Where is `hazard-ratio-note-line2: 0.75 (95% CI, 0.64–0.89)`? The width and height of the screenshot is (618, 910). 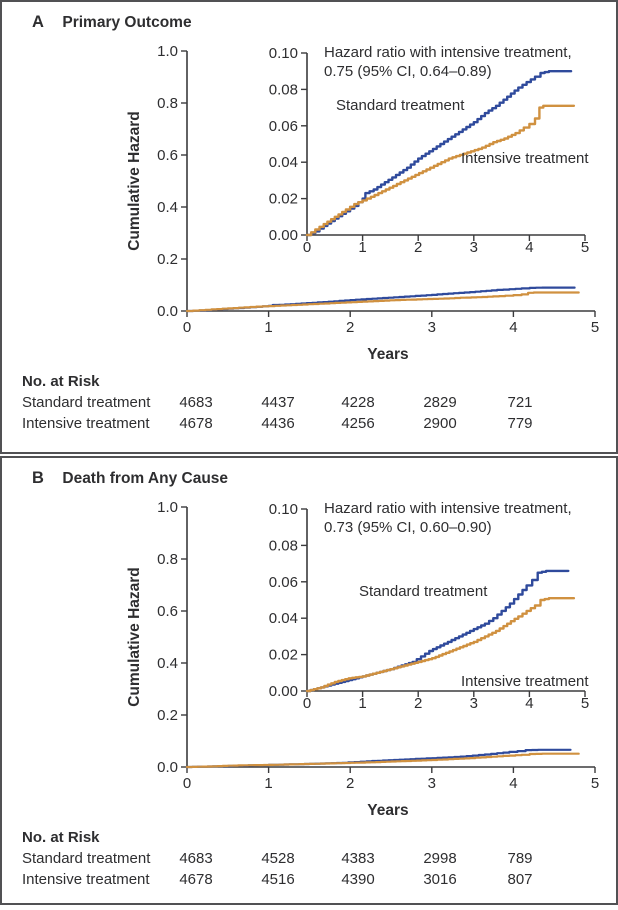 hazard-ratio-note-line2: 0.75 (95% CI, 0.64–0.89) is located at coordinates (408, 71).